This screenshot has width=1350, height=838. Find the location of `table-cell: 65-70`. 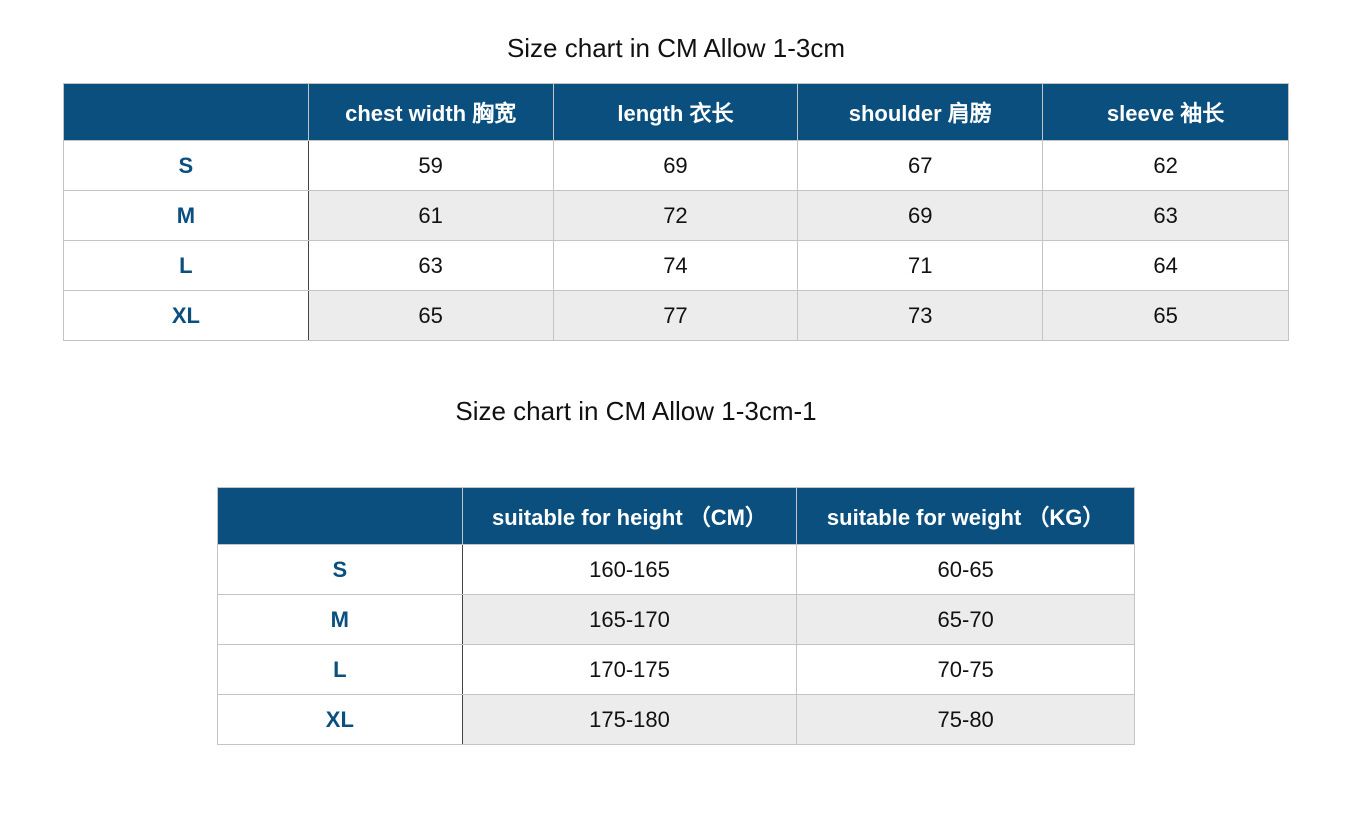

table-cell: 65-70 is located at coordinates (965, 619).